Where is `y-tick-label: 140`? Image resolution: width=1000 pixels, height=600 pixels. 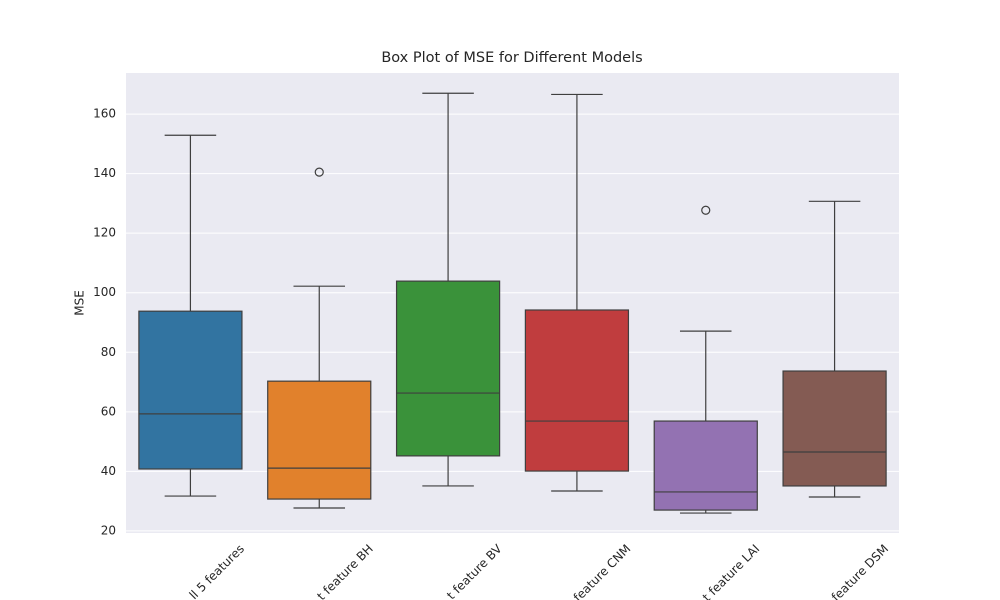
y-tick-label: 140 is located at coordinates (104, 173).